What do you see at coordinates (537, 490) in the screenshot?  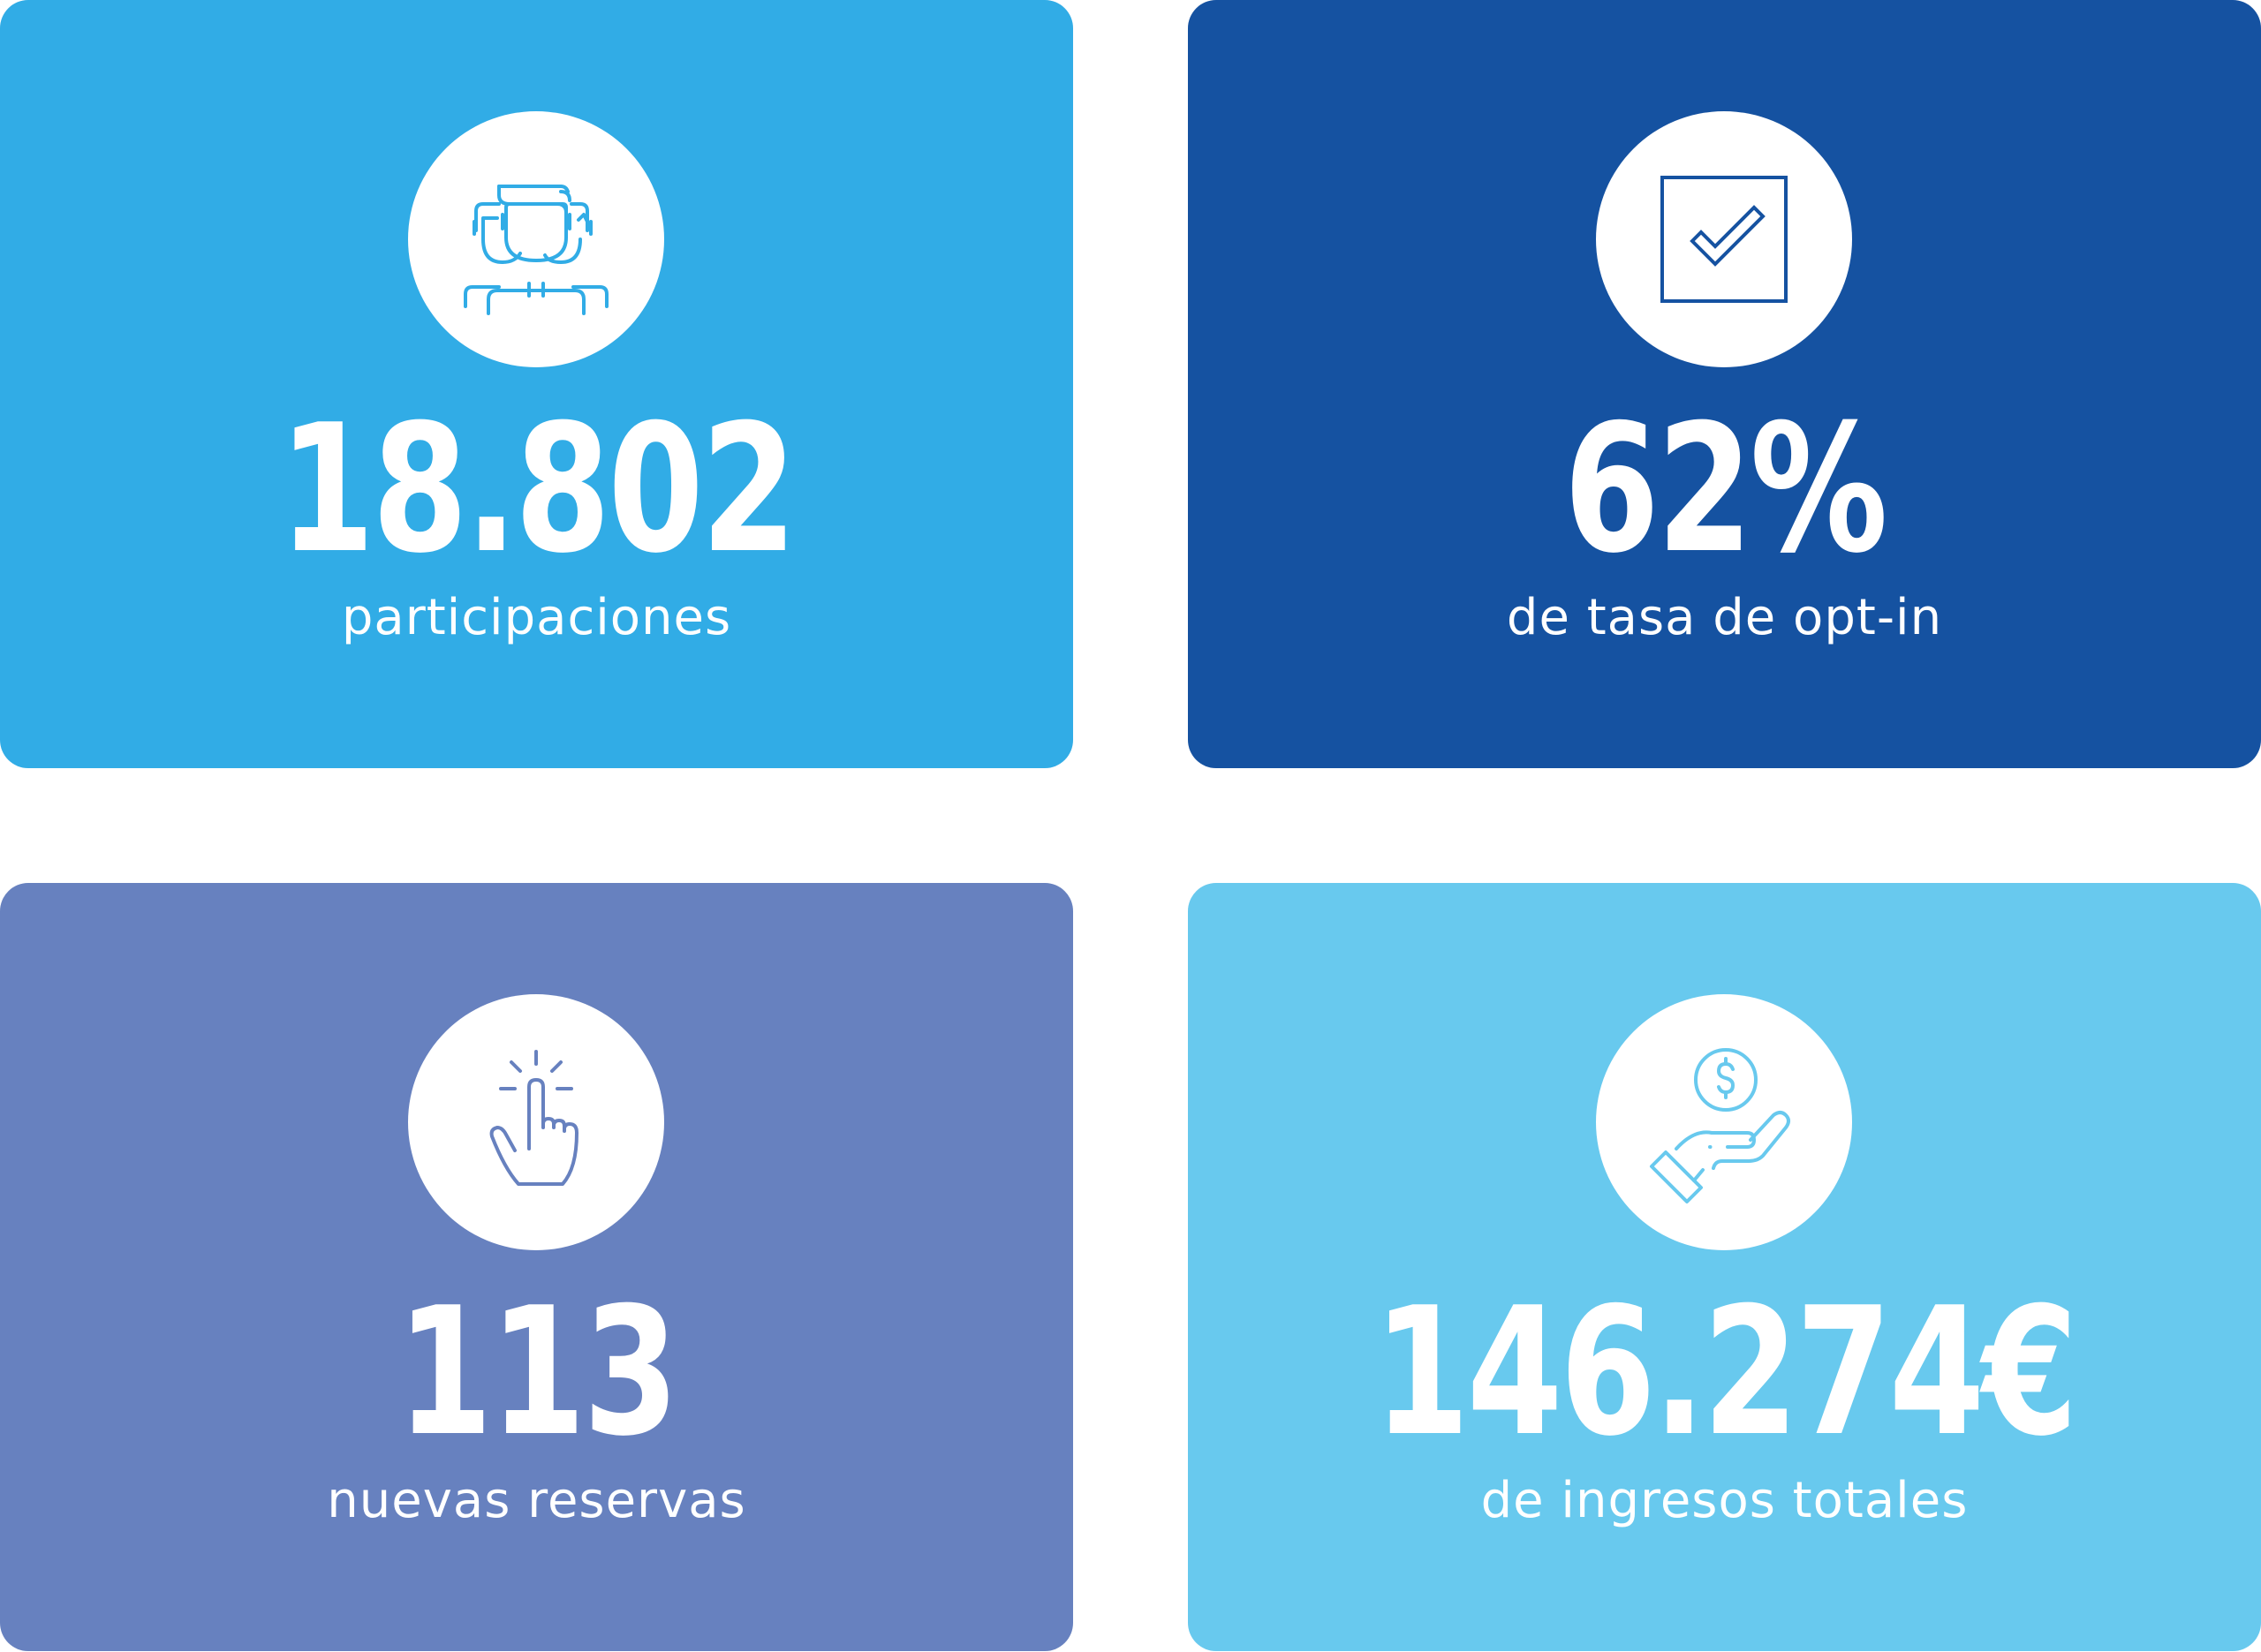 I see `stat-value: 18.802` at bounding box center [537, 490].